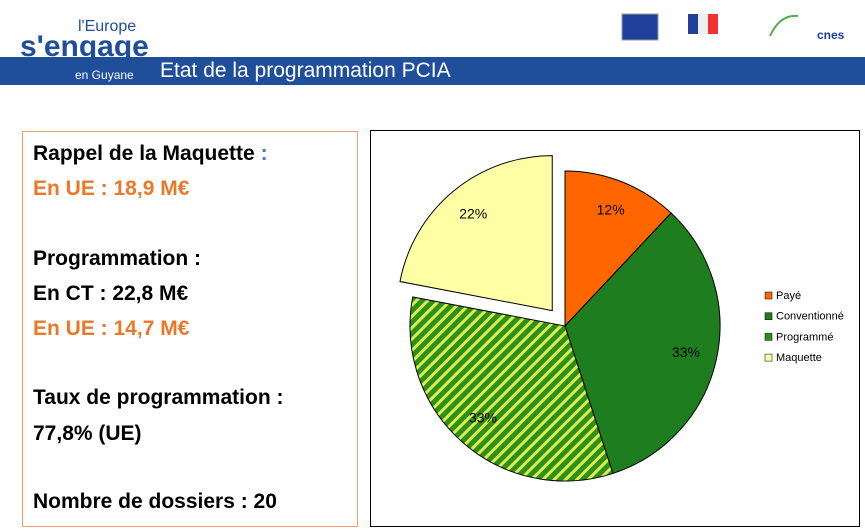 This screenshot has width=865, height=532. What do you see at coordinates (264, 153) in the screenshot?
I see `summary-text: :` at bounding box center [264, 153].